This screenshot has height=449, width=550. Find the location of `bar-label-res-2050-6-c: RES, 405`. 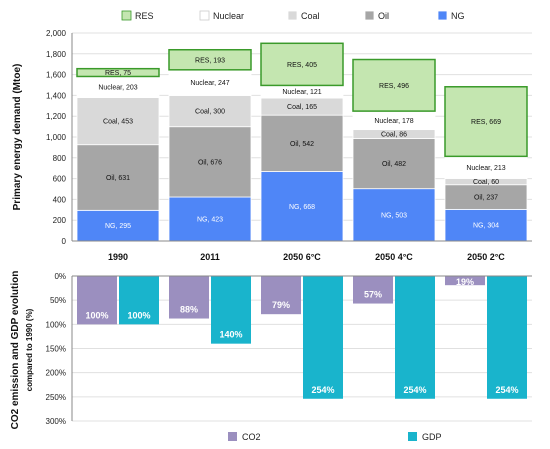

bar-label-res-2050-6-c: RES, 405 is located at coordinates (302, 65).